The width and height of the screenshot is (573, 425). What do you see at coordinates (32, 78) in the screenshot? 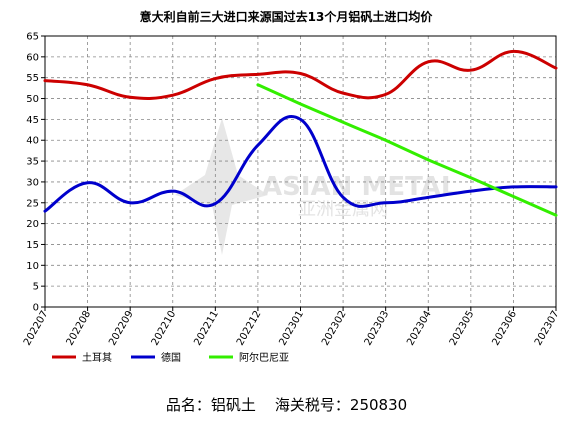
I see `y-tick-label: 55` at bounding box center [32, 78].